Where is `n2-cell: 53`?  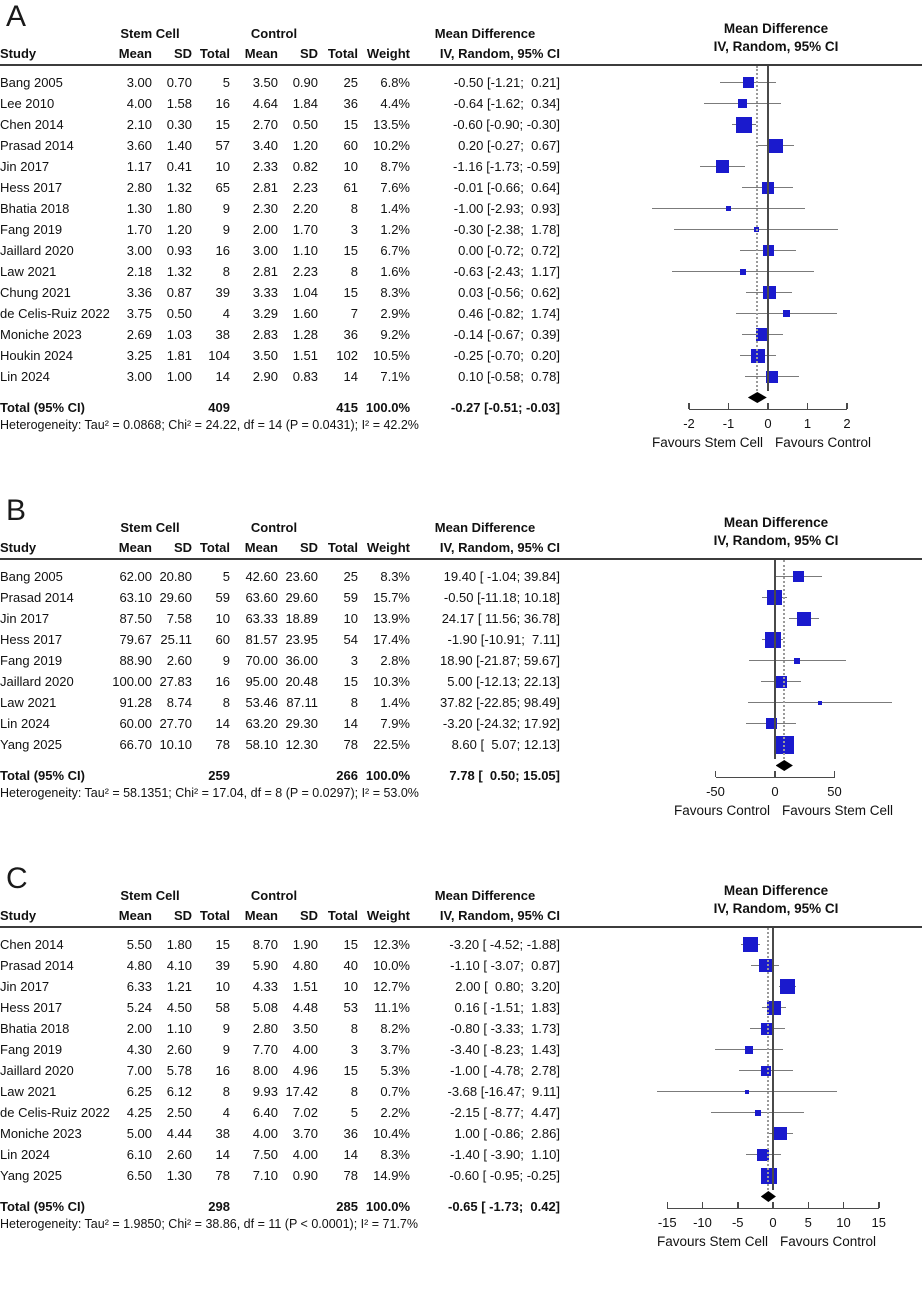
n2-cell: 53 is located at coordinates (350, 1007).